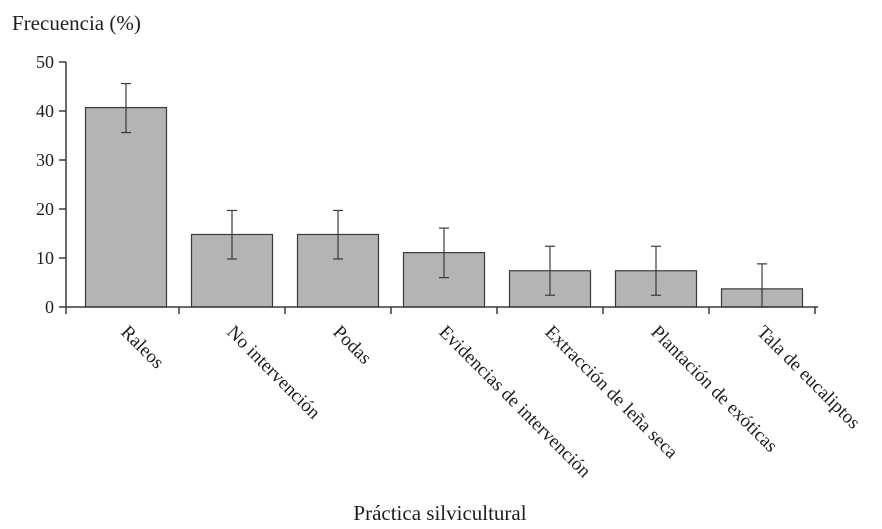  What do you see at coordinates (273, 373) in the screenshot?
I see `x-tick-label-1: No intervención` at bounding box center [273, 373].